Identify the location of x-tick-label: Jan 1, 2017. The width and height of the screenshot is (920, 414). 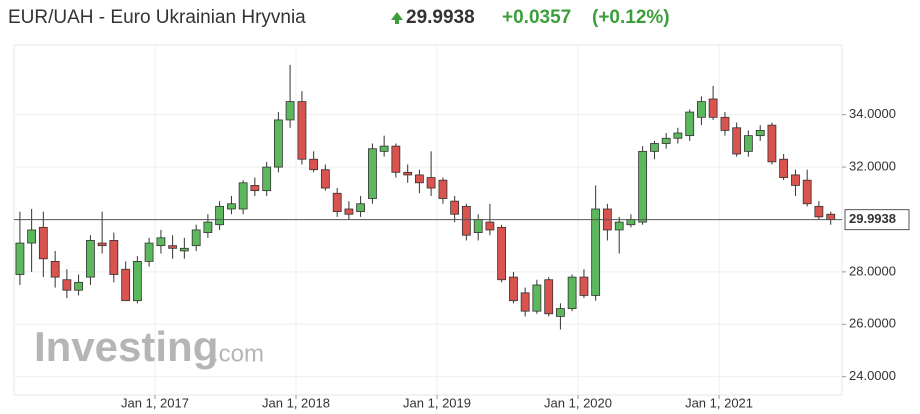
(155, 402).